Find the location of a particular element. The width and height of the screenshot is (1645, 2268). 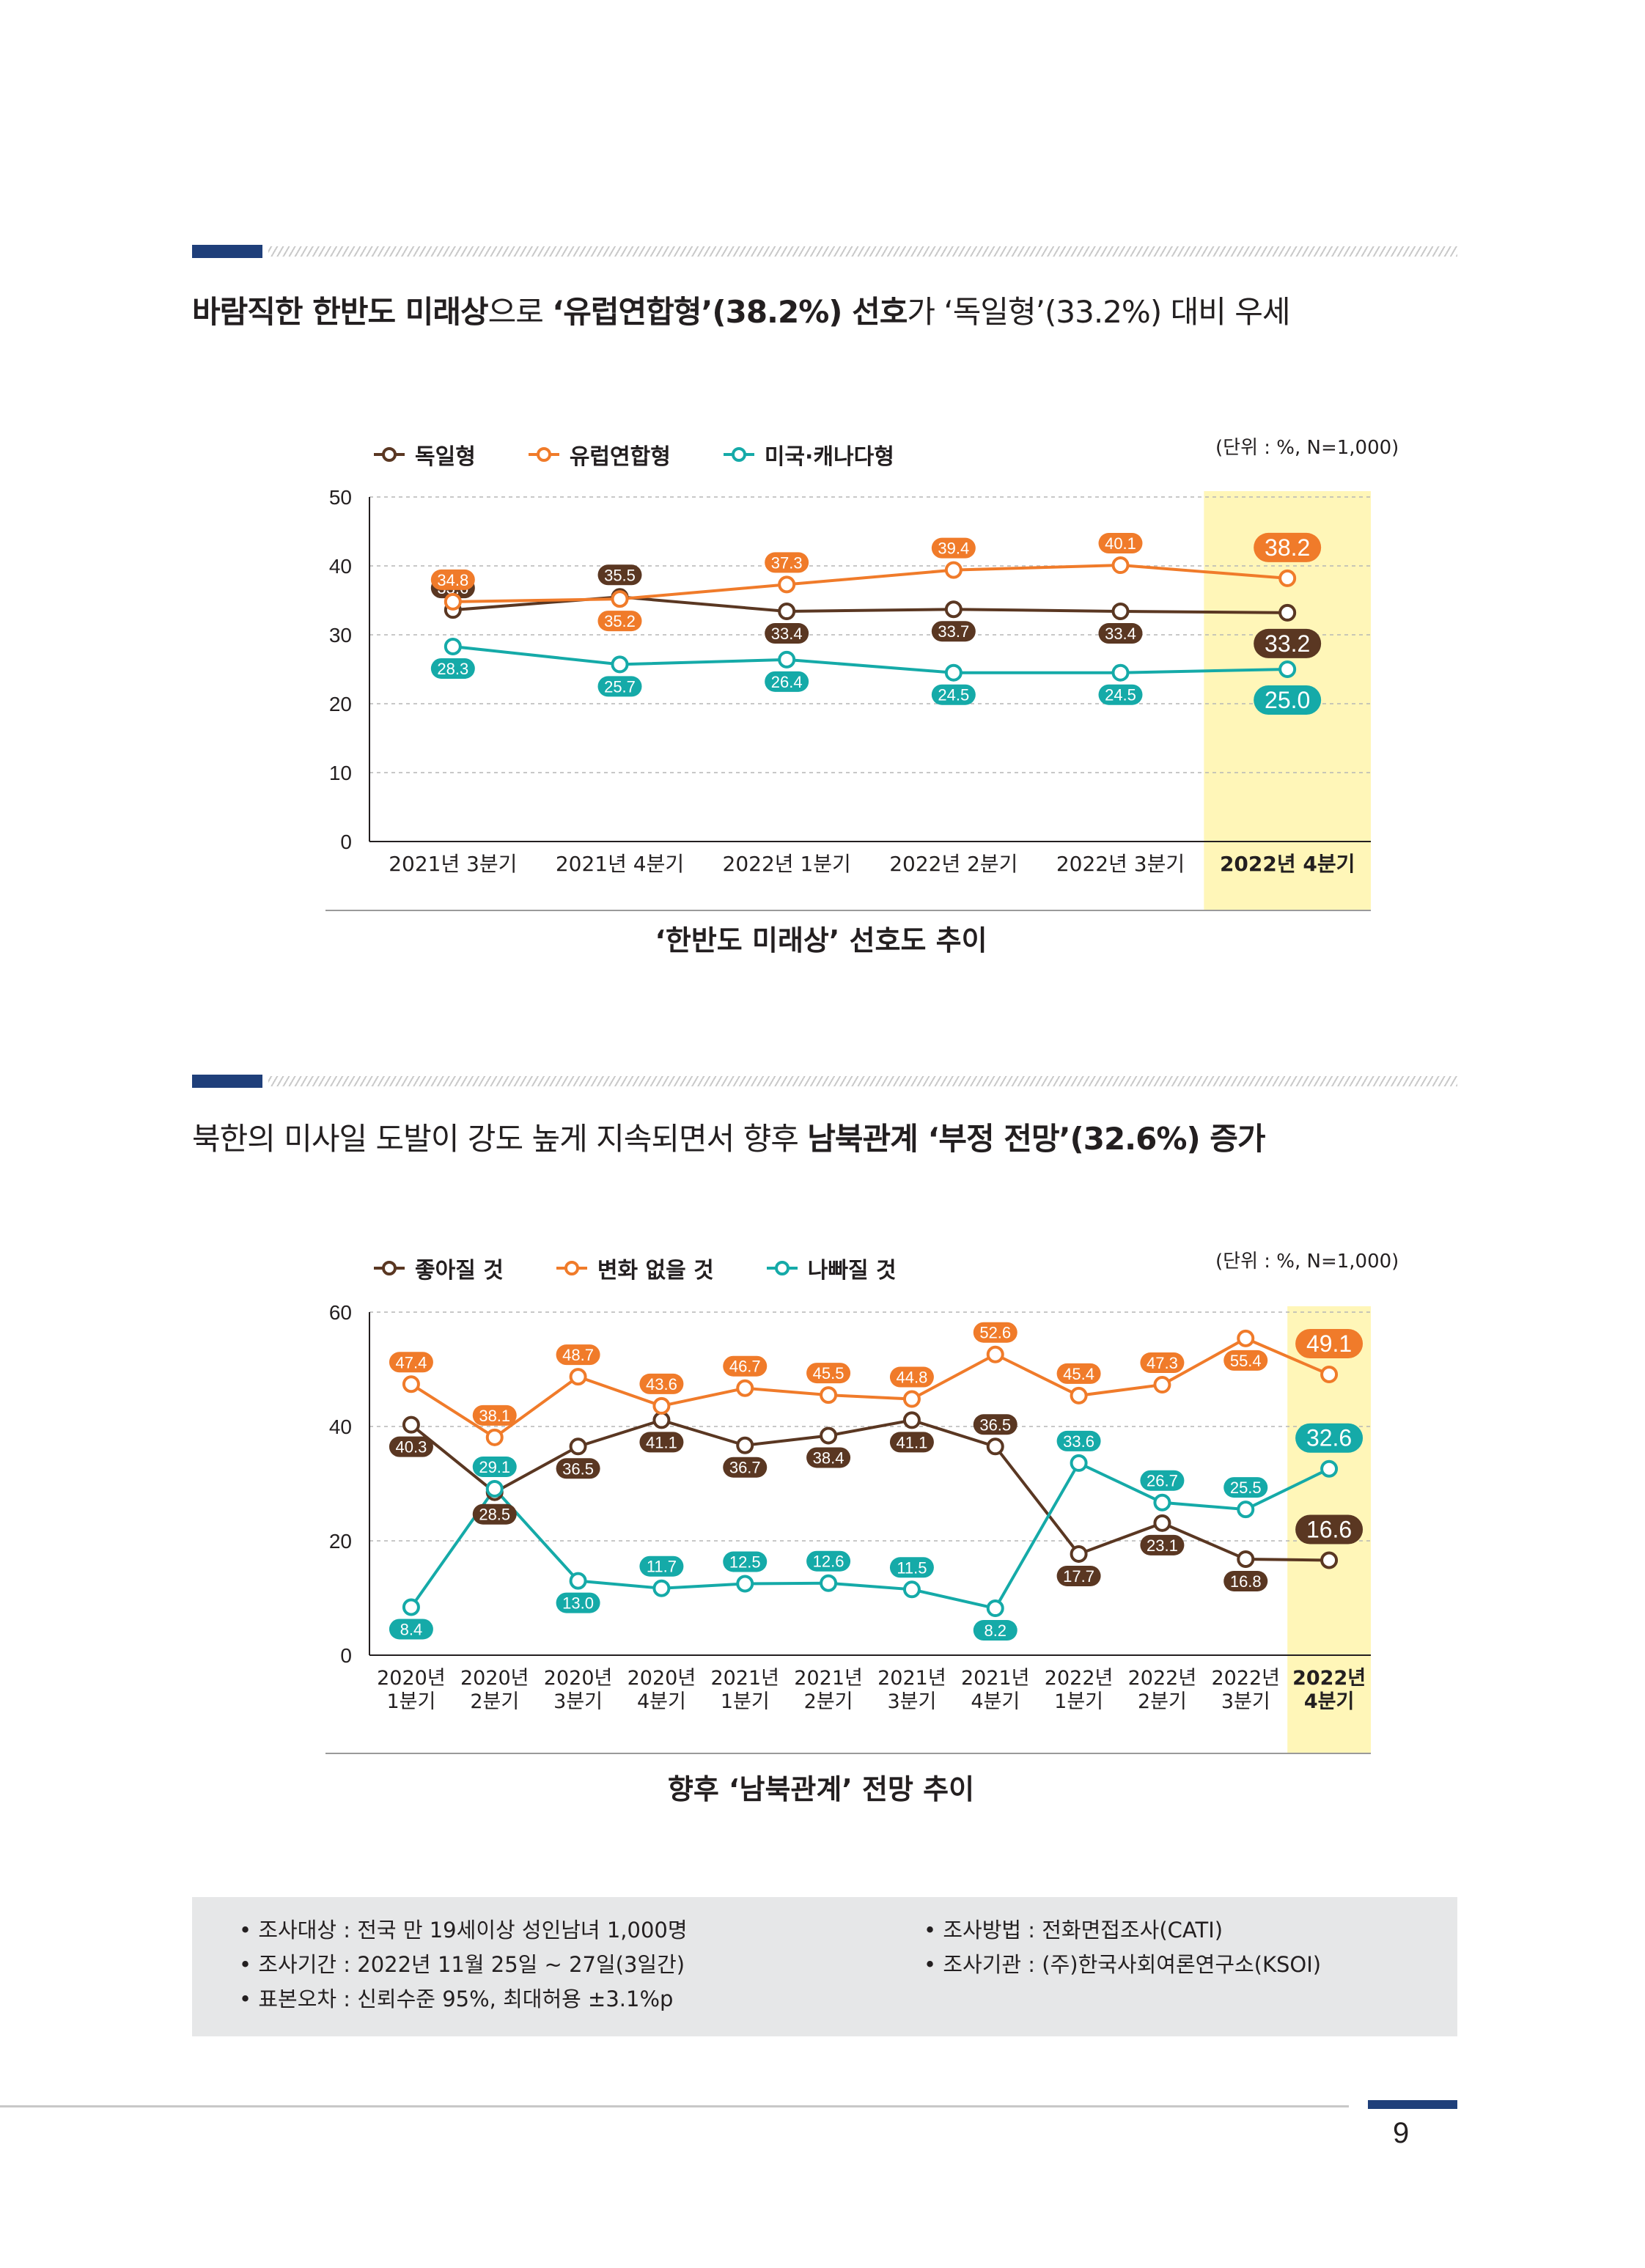

data-label: 25.5 is located at coordinates (1246, 1488).